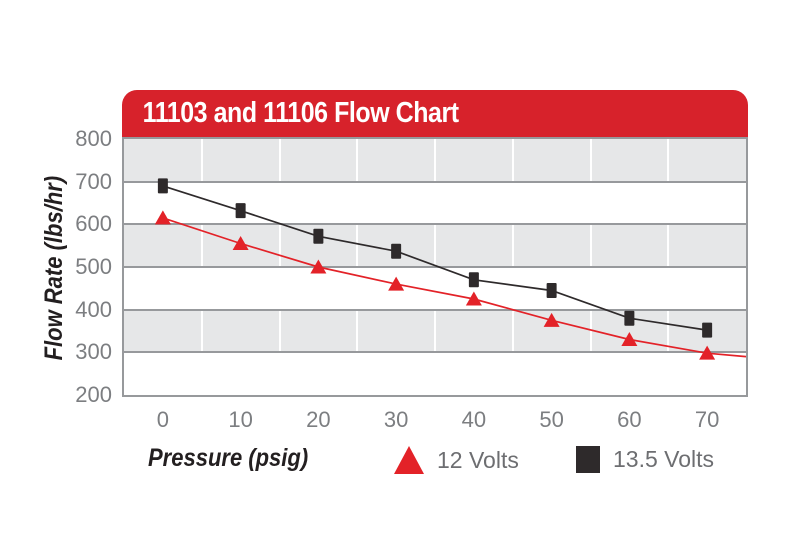 This screenshot has width=800, height=554. What do you see at coordinates (409, 460) in the screenshot?
I see `triangle-marker-icon` at bounding box center [409, 460].